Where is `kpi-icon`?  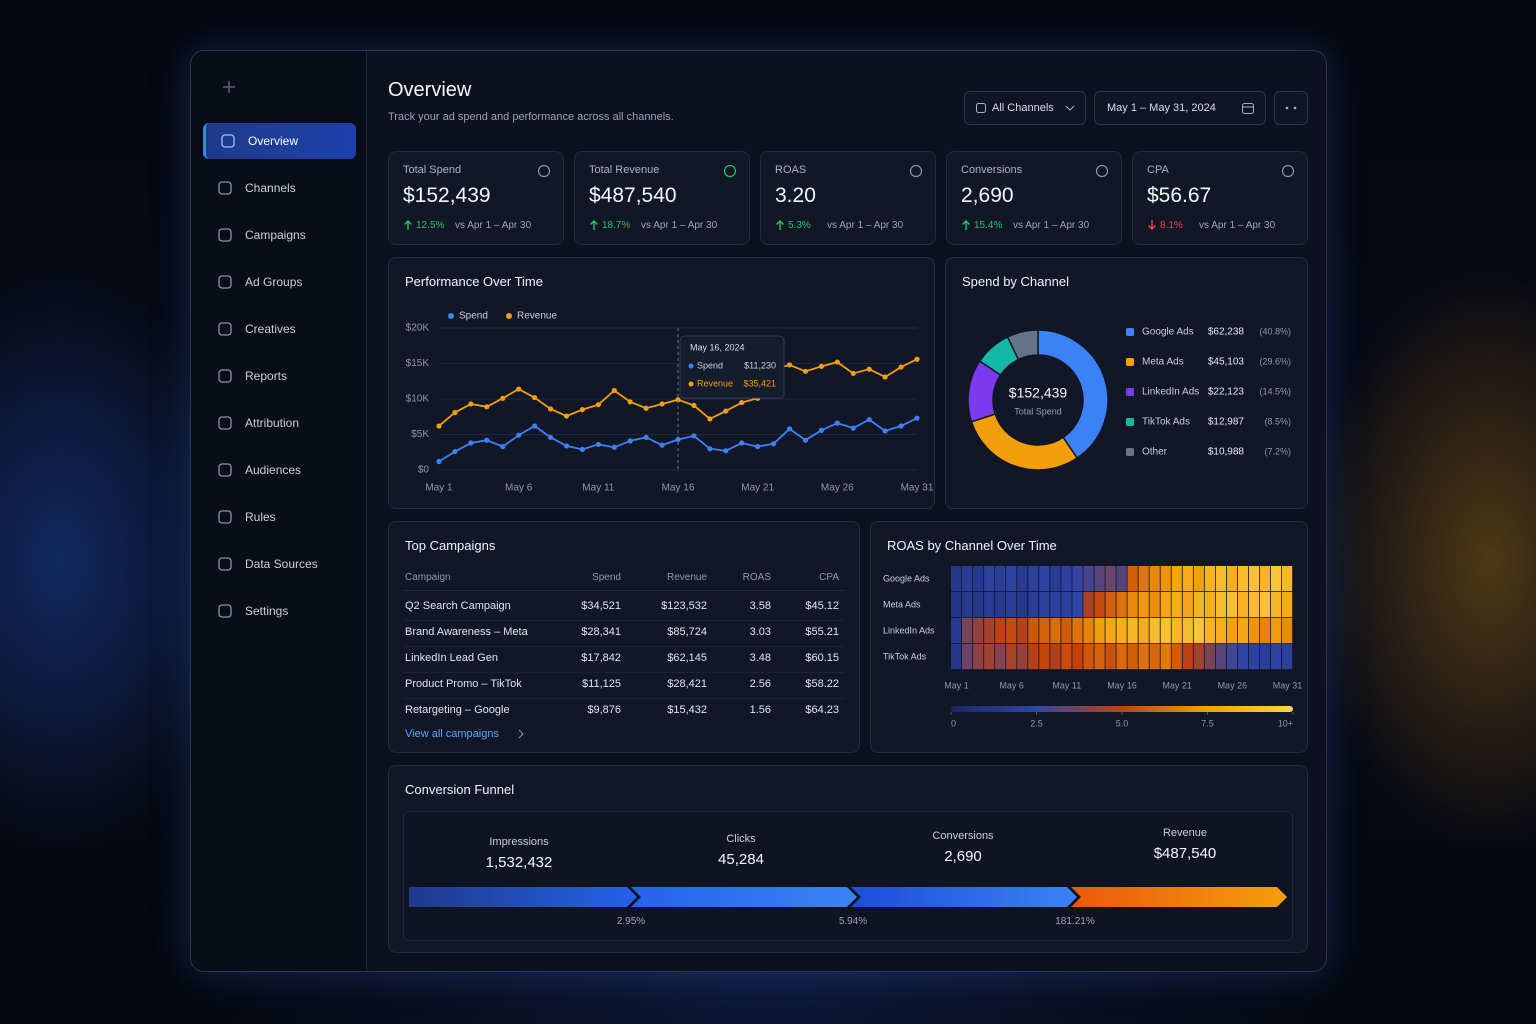 kpi-icon is located at coordinates (916, 171).